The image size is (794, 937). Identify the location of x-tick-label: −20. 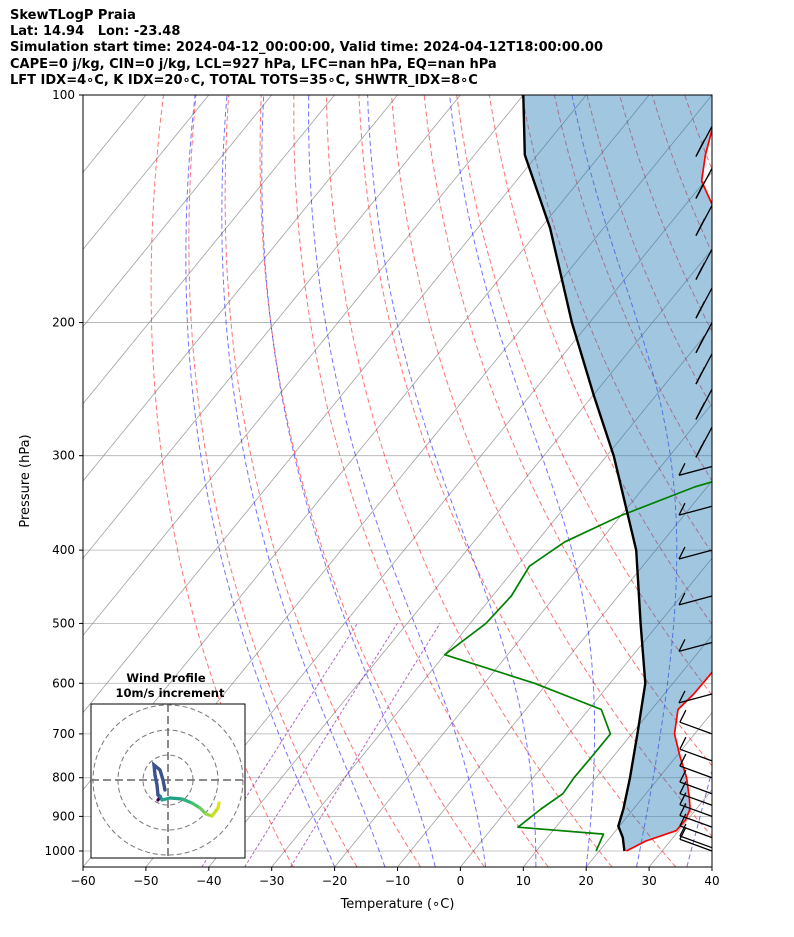
(334, 881).